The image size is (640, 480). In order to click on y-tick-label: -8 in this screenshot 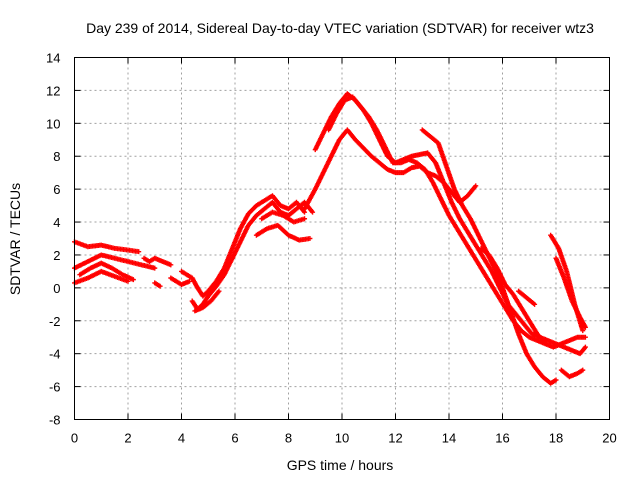, I will do `click(55, 420)`.